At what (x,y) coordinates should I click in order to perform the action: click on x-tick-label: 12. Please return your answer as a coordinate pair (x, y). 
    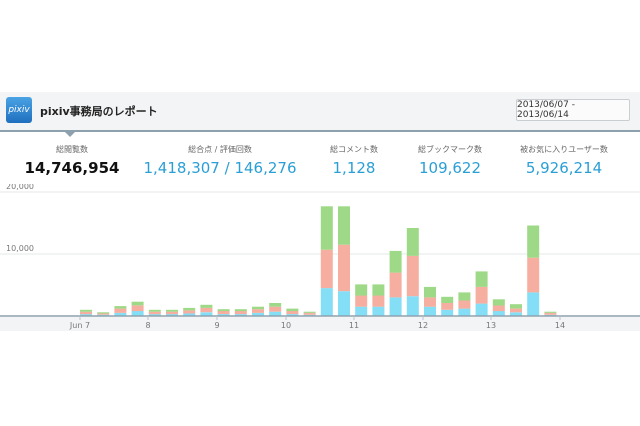
    Looking at the image, I should click on (423, 325).